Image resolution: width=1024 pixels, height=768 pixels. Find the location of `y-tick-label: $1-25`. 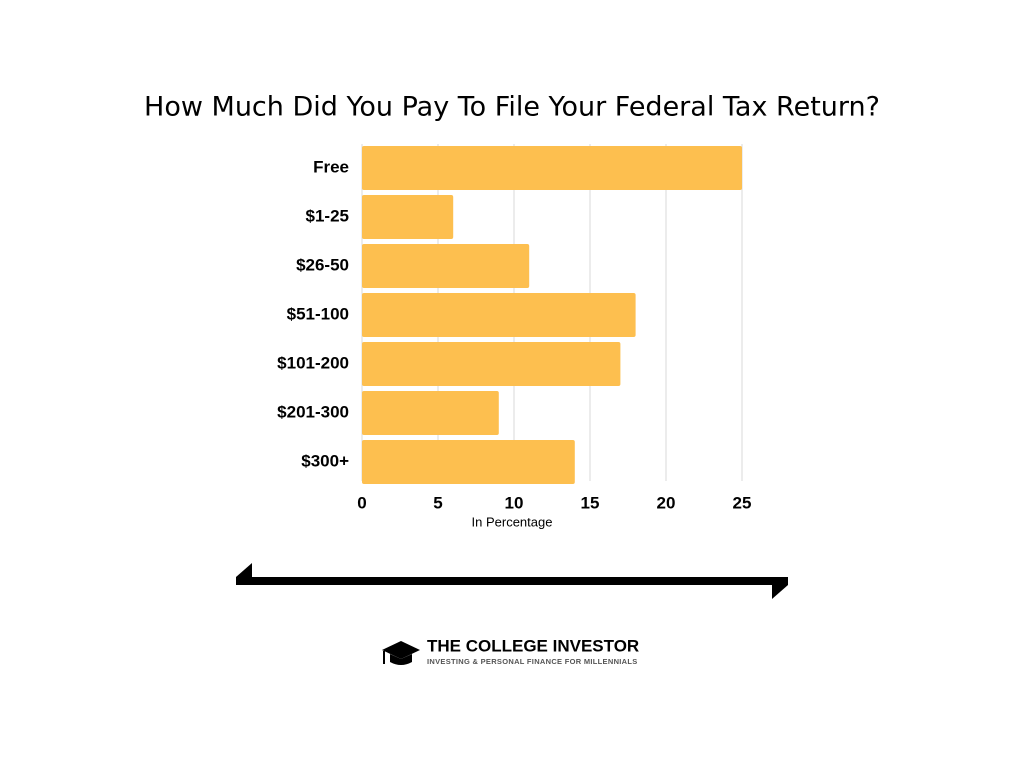

y-tick-label: $1-25 is located at coordinates (327, 215).